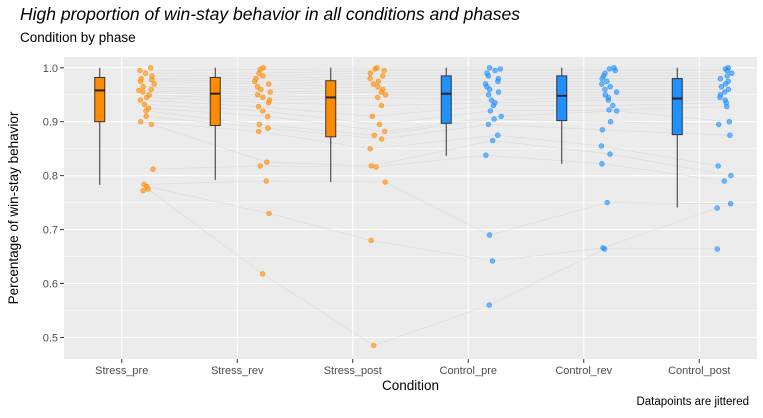 Image resolution: width=763 pixels, height=418 pixels. Describe the element at coordinates (121, 371) in the screenshot. I see `x-tick-label: Stress_pre` at that location.